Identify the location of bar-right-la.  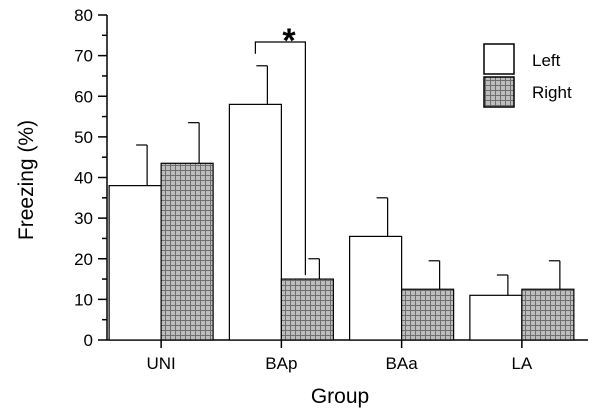
(548, 314).